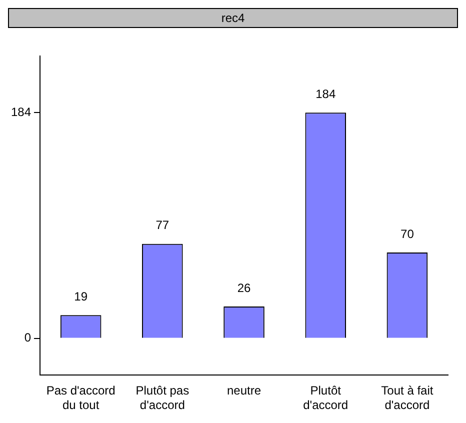 This screenshot has width=466, height=423. What do you see at coordinates (326, 93) in the screenshot?
I see `data-label: 184` at bounding box center [326, 93].